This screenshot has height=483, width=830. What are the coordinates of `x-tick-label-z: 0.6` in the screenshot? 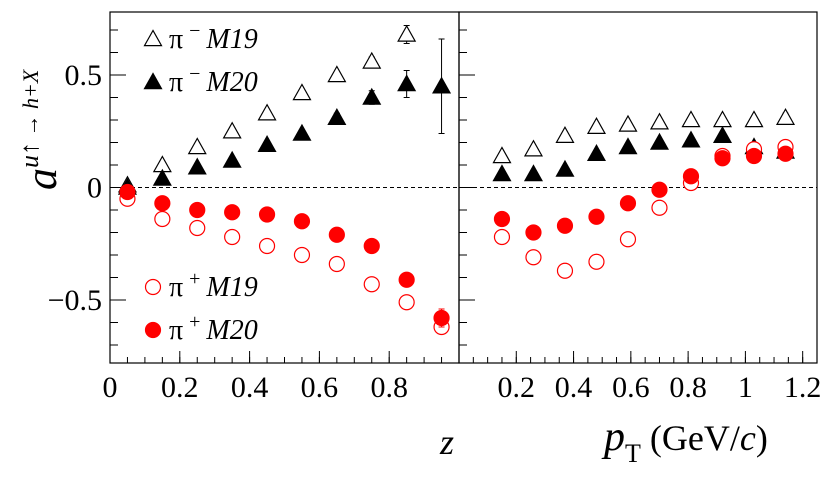 It's located at (320, 387).